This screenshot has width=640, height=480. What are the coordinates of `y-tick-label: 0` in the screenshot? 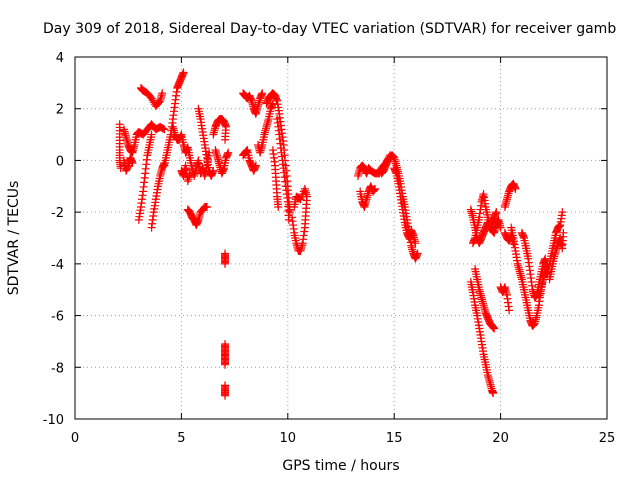 It's located at (60, 161).